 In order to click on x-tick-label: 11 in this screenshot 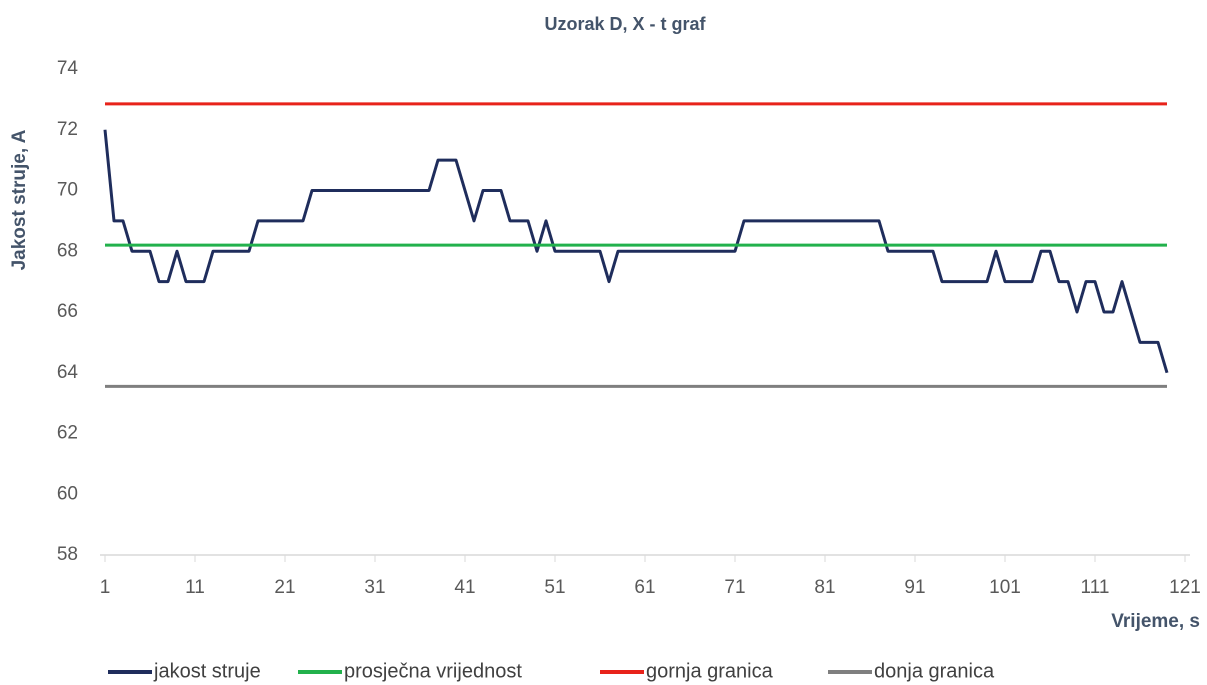, I will do `click(195, 587)`.